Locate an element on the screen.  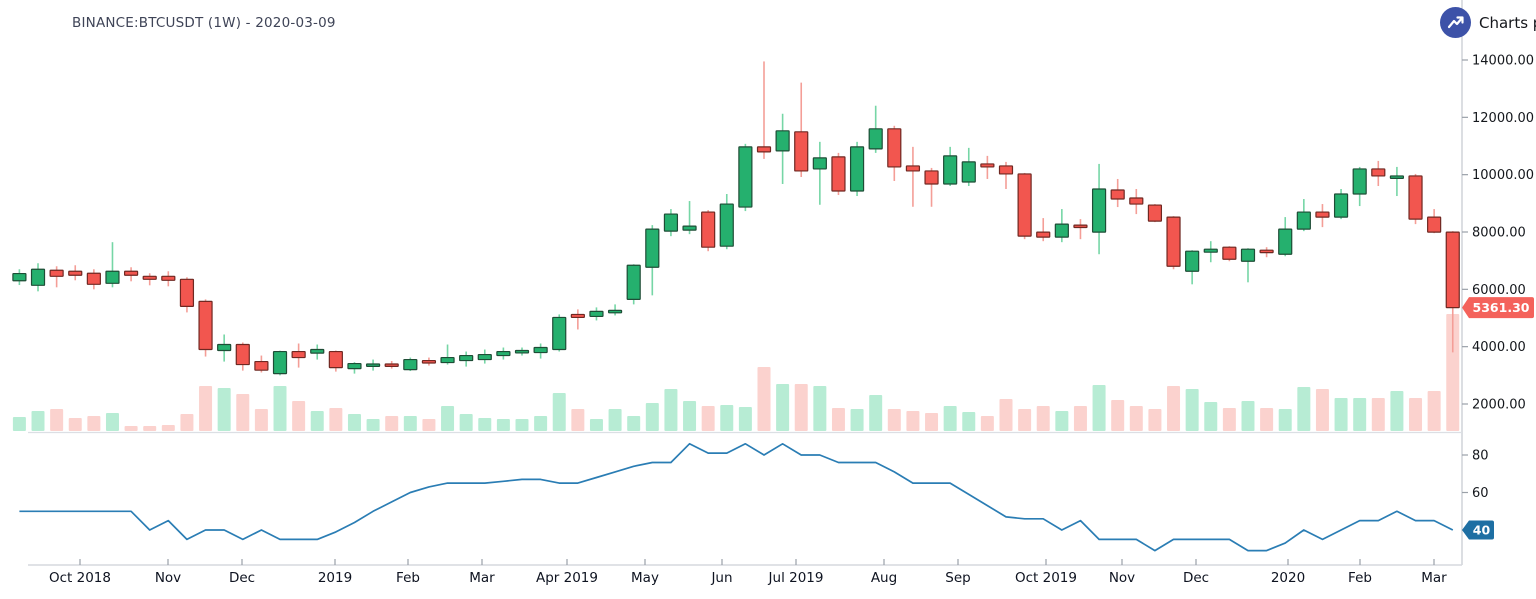
x-tick-label: 2020 is located at coordinates (1288, 578).